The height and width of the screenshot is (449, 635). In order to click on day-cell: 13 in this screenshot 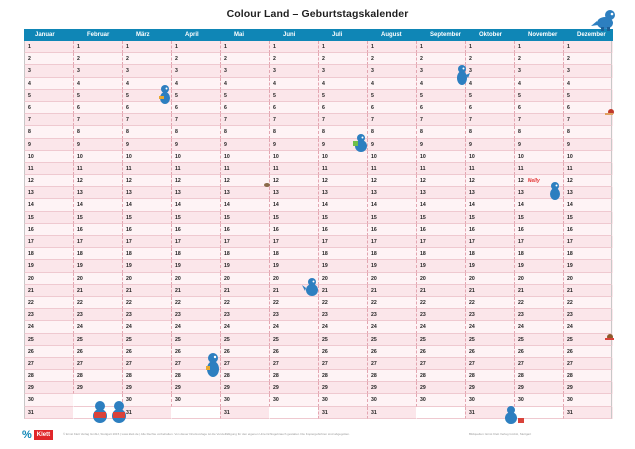, I will do `click(342, 193)`.